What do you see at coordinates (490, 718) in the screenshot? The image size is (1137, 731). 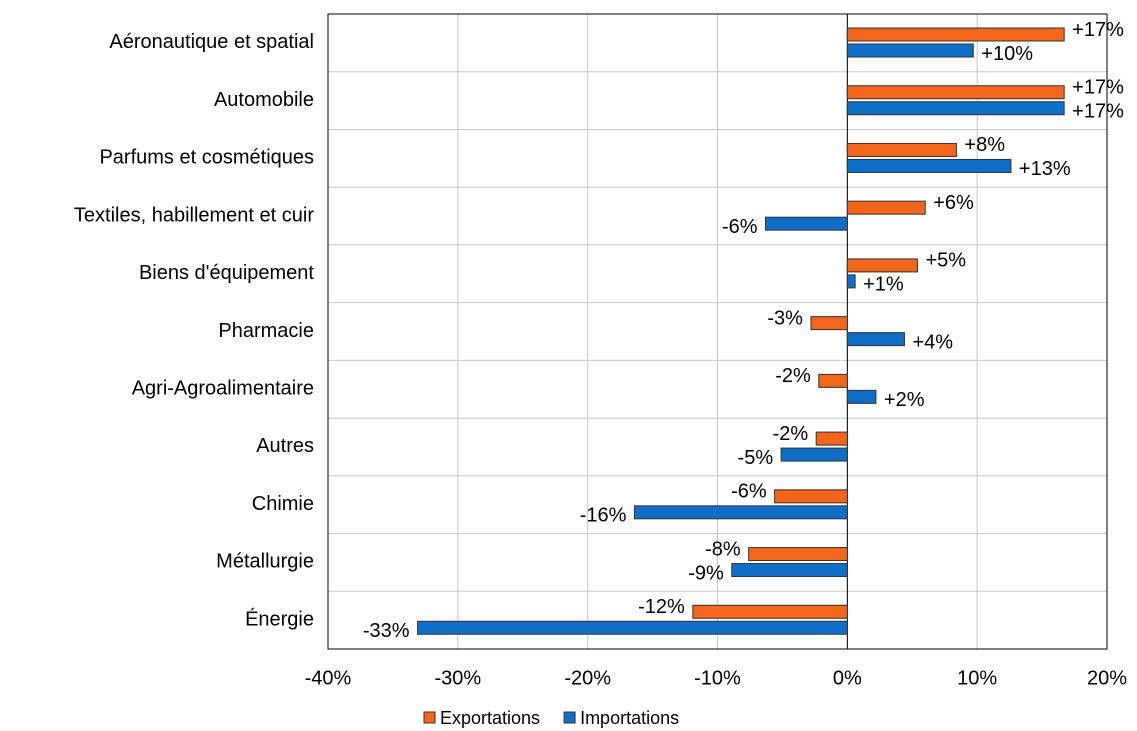 I see `legend-label: Exportations` at bounding box center [490, 718].